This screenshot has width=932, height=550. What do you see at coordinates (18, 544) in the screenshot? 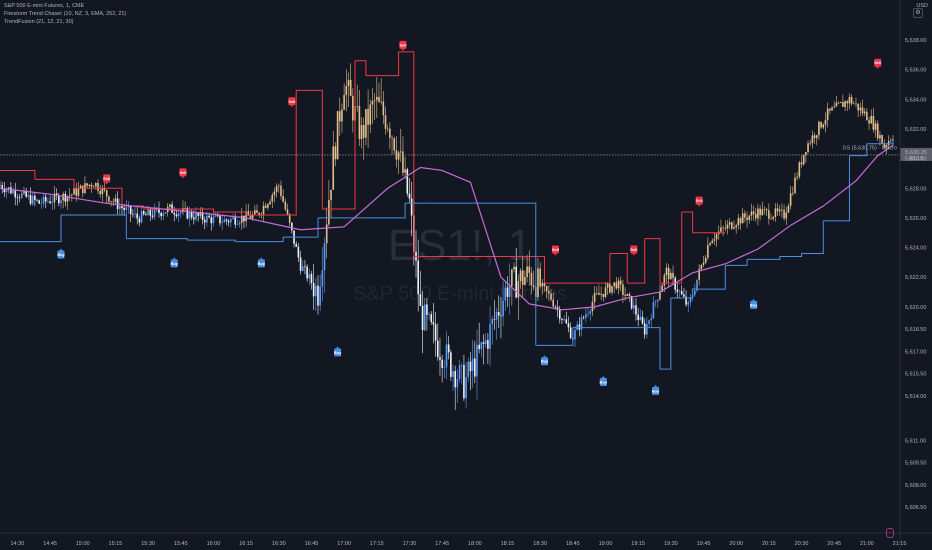
I see `x-tick-label: 14:30` at bounding box center [18, 544].